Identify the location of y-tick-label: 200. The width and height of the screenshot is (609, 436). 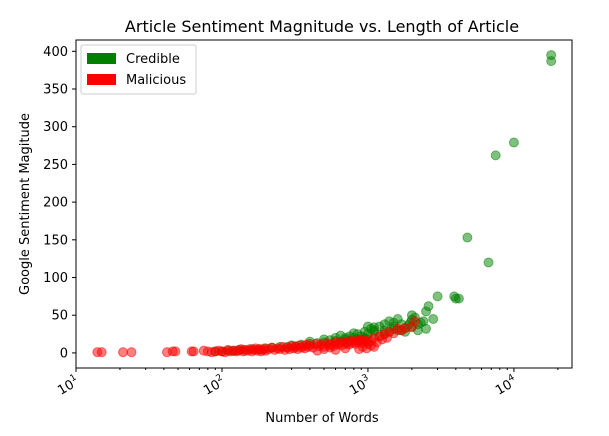
(55, 203).